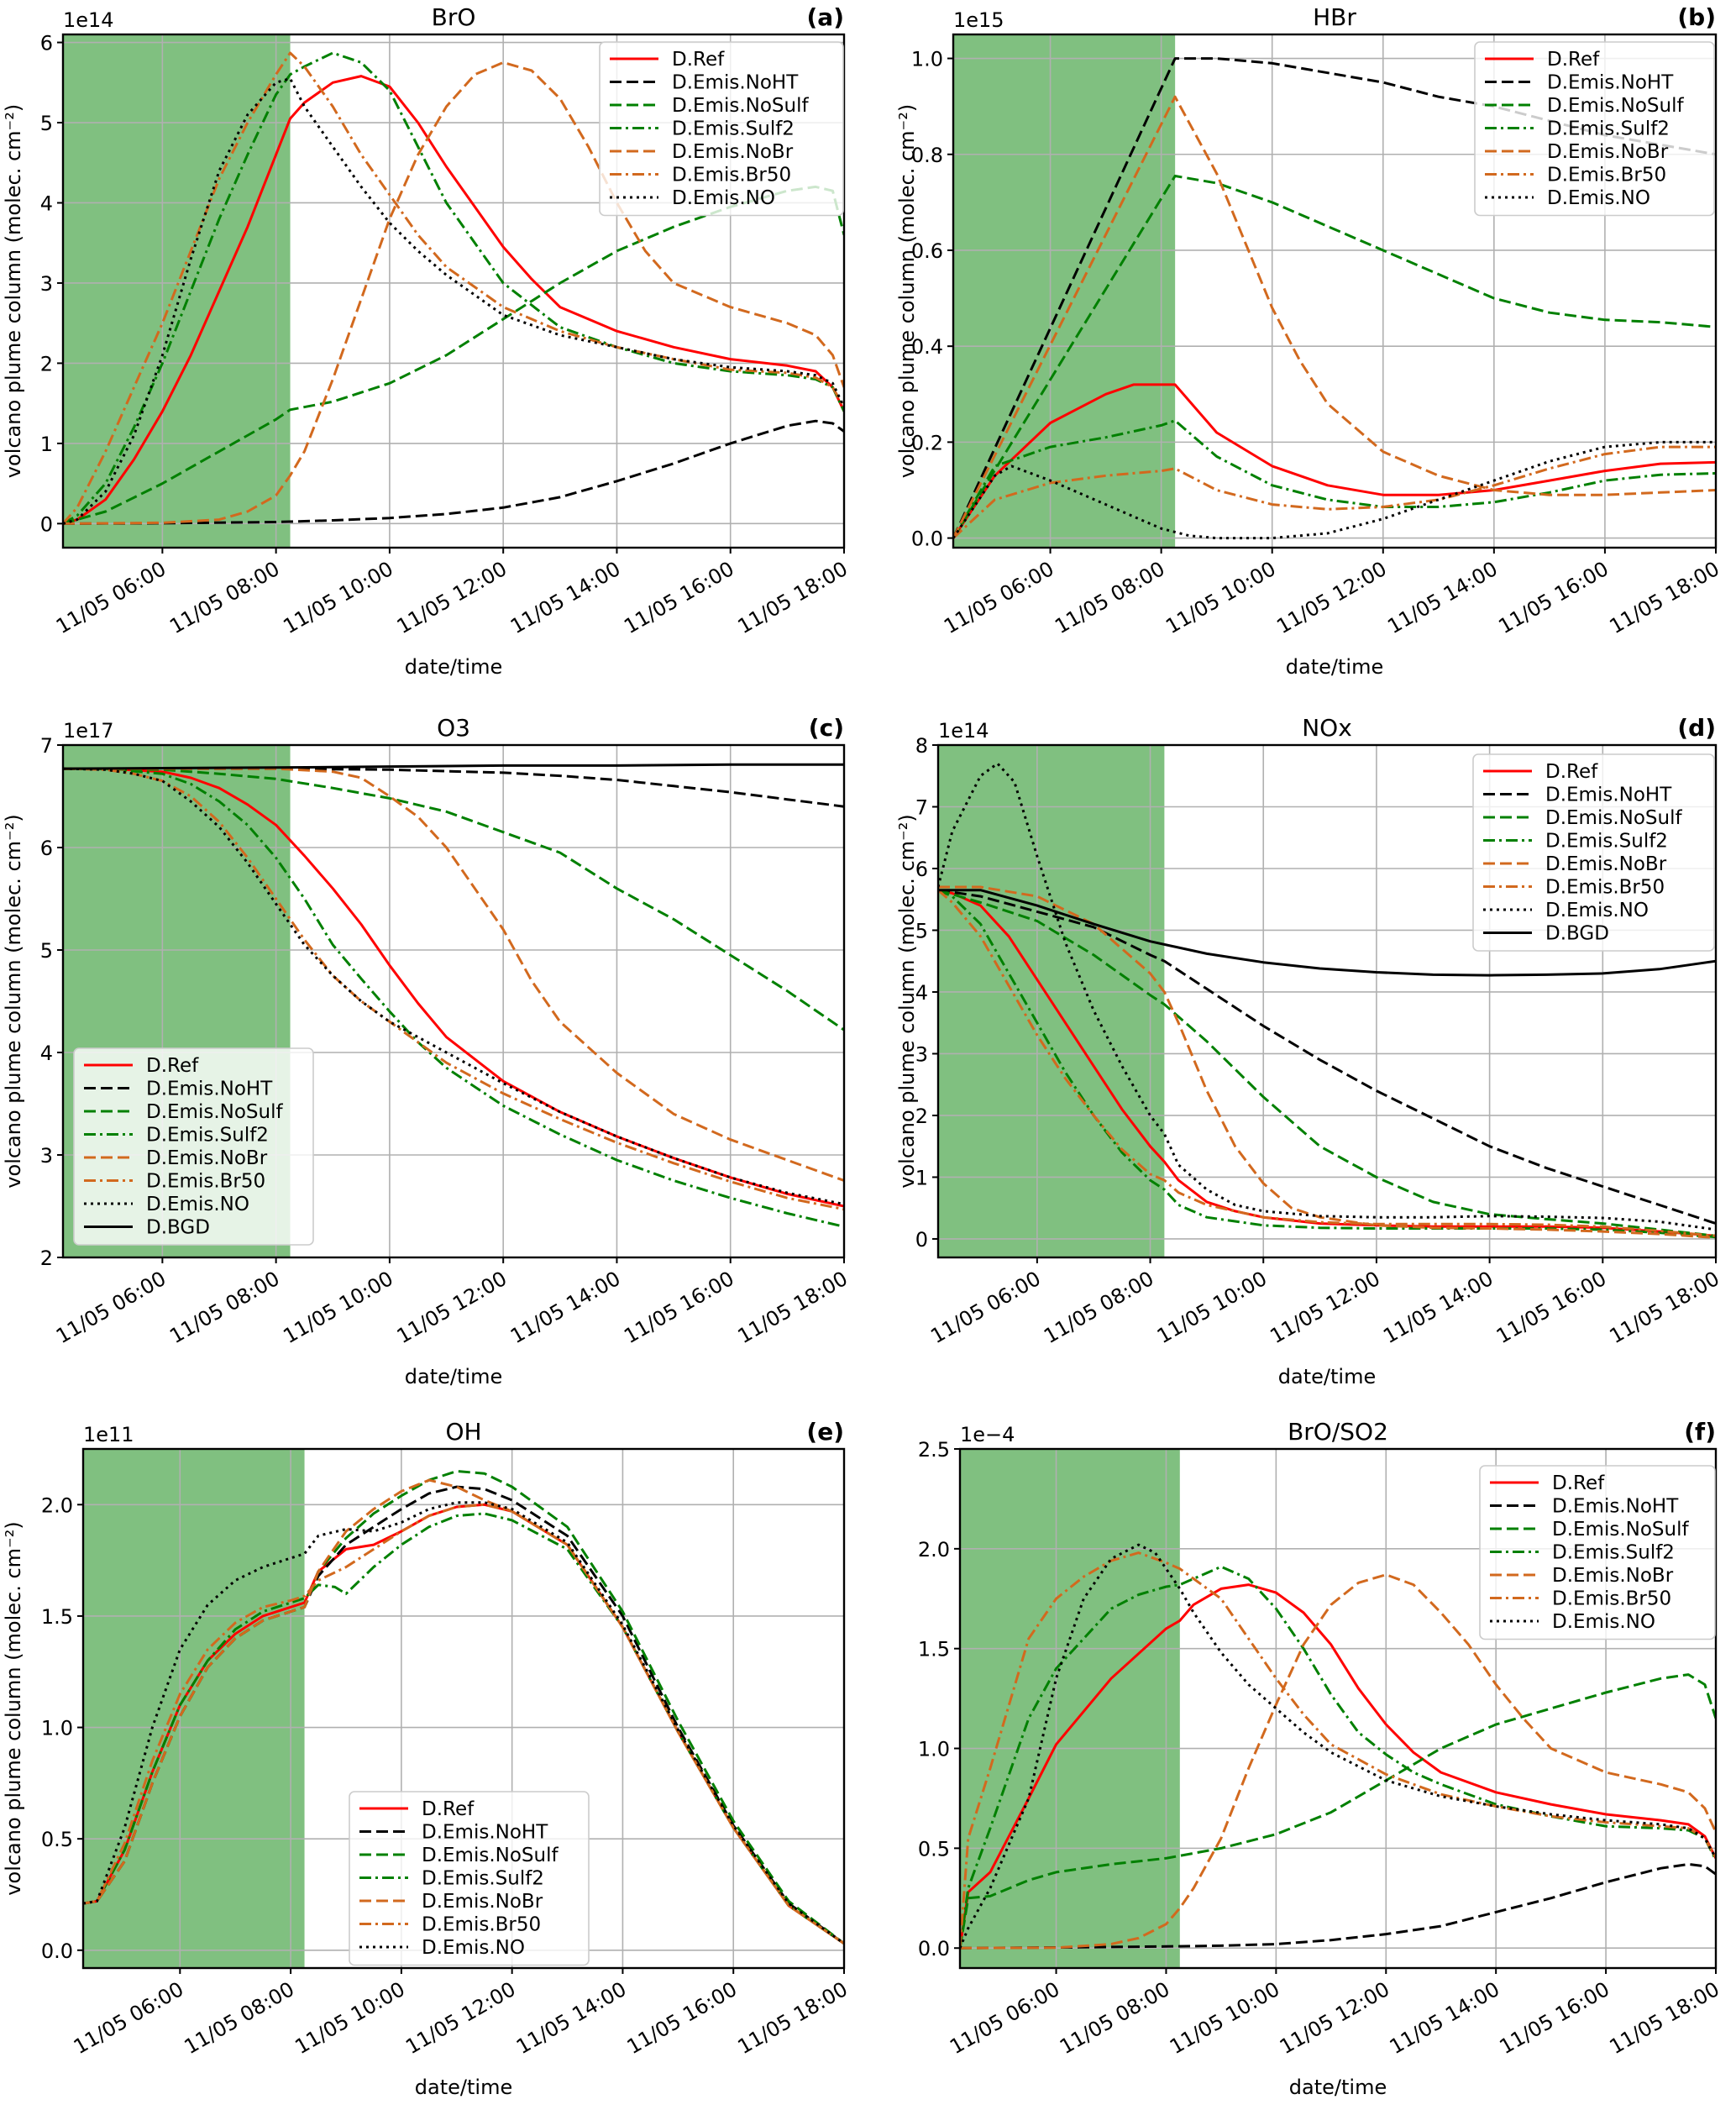 The width and height of the screenshot is (1736, 2110). I want to click on series-line-d-bgd, so click(1327, 933).